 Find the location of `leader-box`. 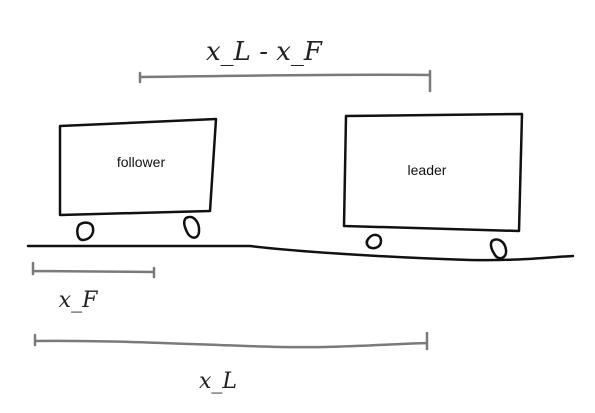

leader-box is located at coordinates (433, 172).